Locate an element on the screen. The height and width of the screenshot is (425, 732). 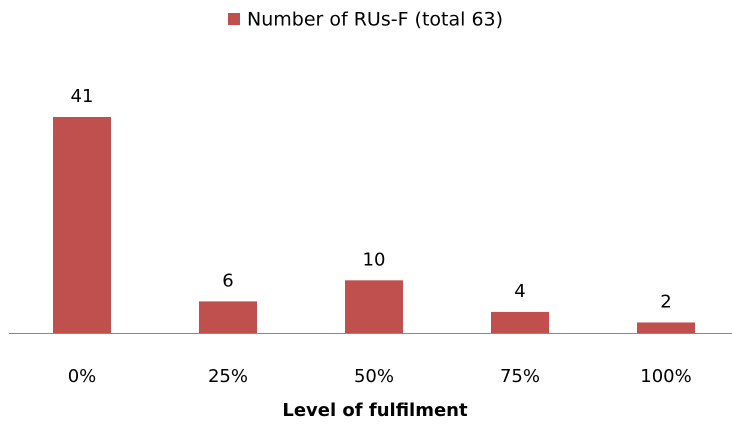
legend-swatch is located at coordinates (234, 19).